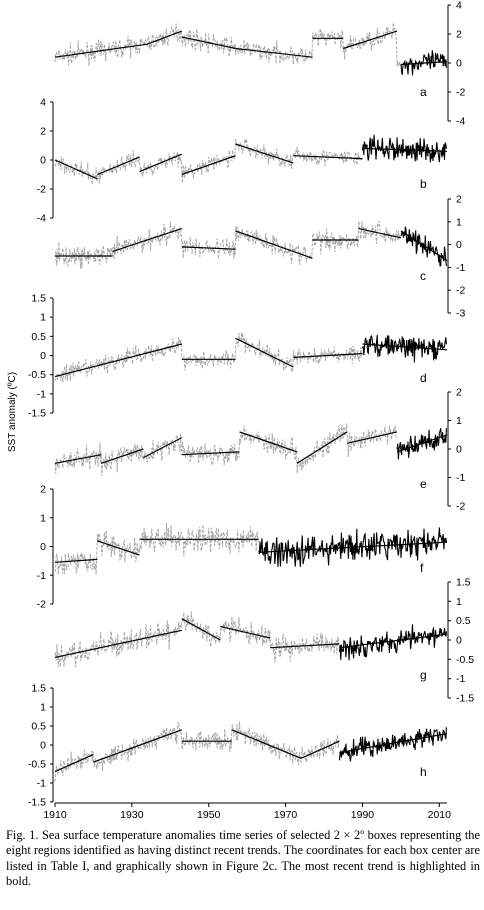 This screenshot has width=484, height=910. Describe the element at coordinates (459, 200) in the screenshot. I see `panel-c-y-tick-label: 2` at that location.